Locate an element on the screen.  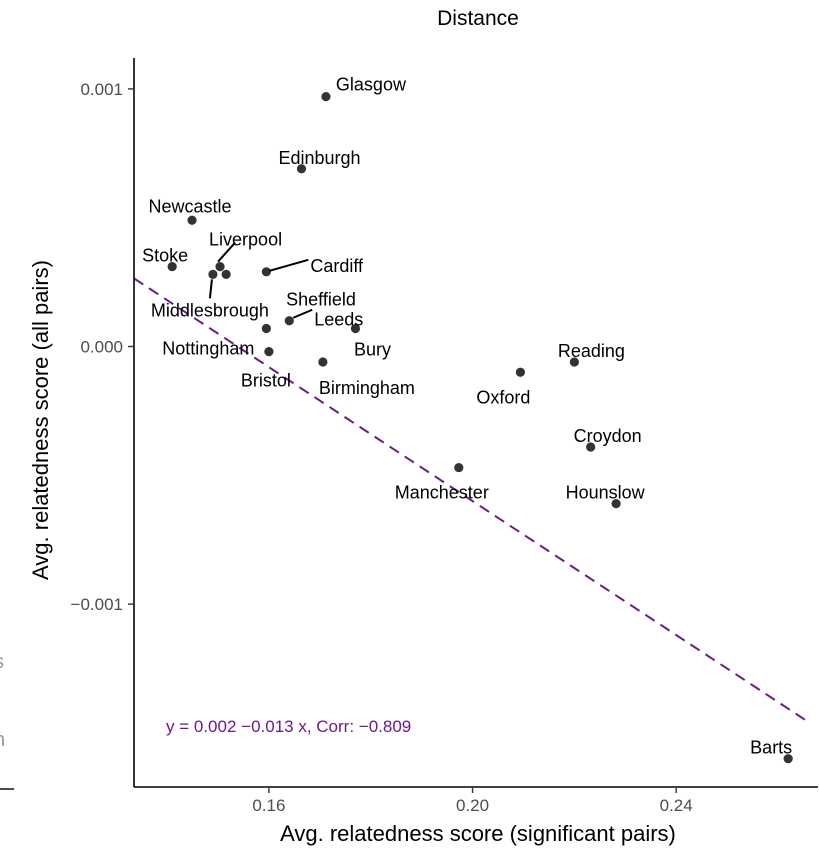
label-birmingham: Birmingham is located at coordinates (367, 388).